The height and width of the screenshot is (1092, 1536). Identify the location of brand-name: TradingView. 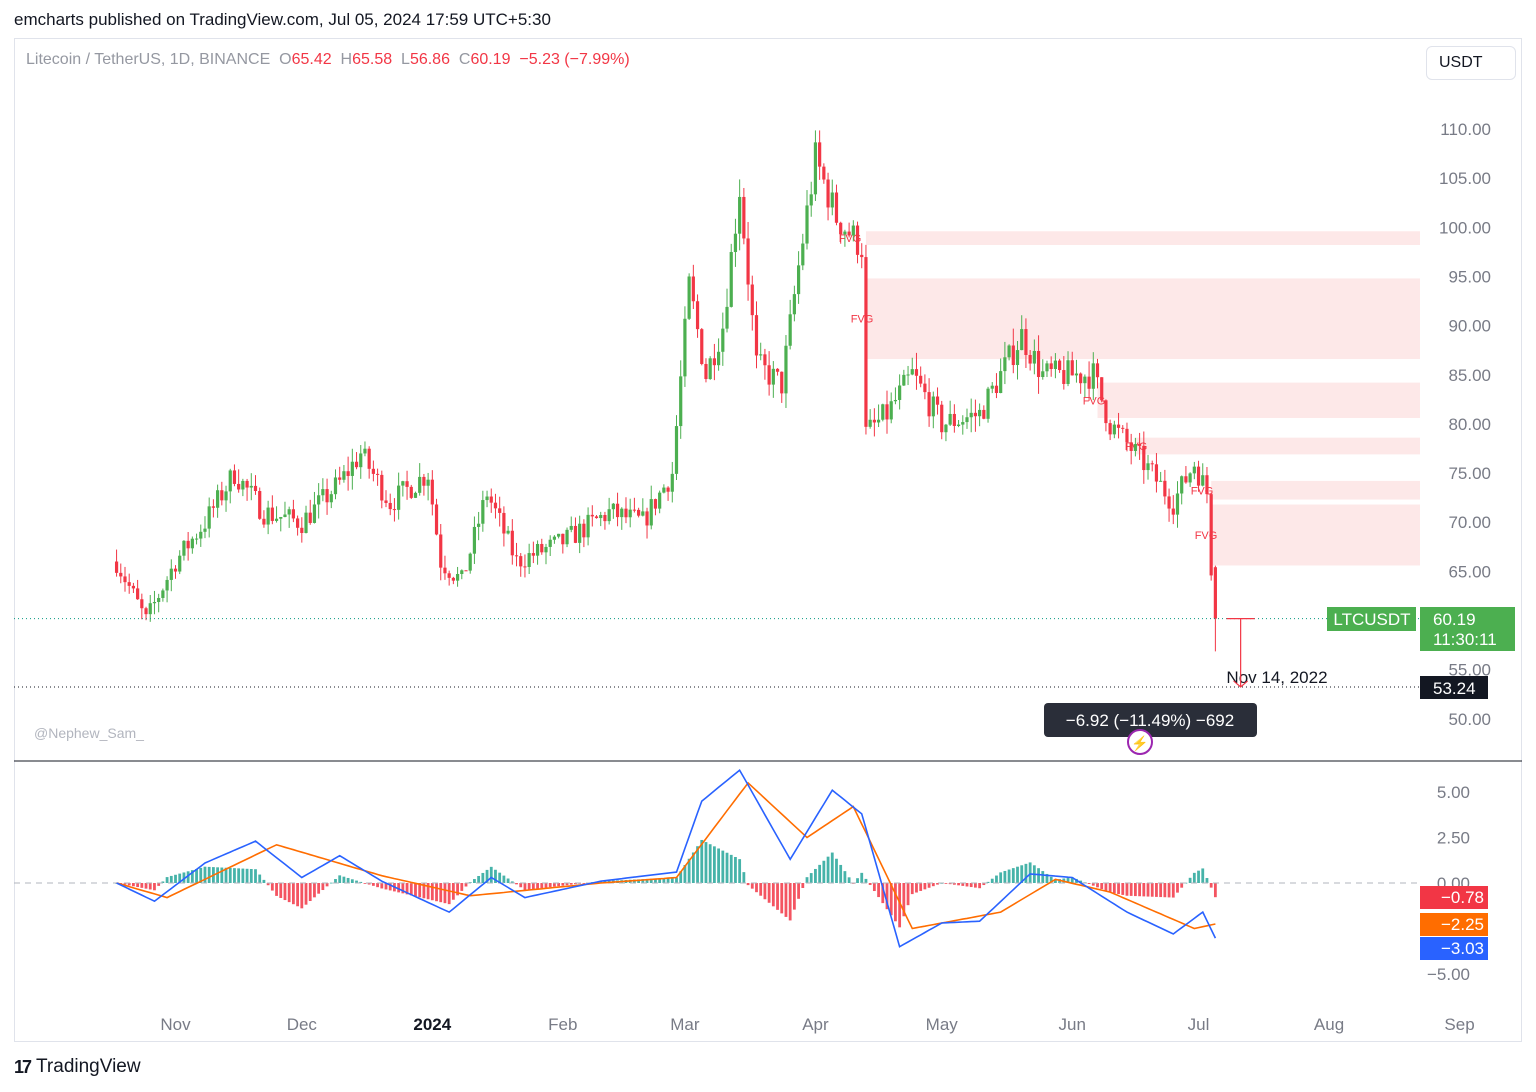
(88, 1066).